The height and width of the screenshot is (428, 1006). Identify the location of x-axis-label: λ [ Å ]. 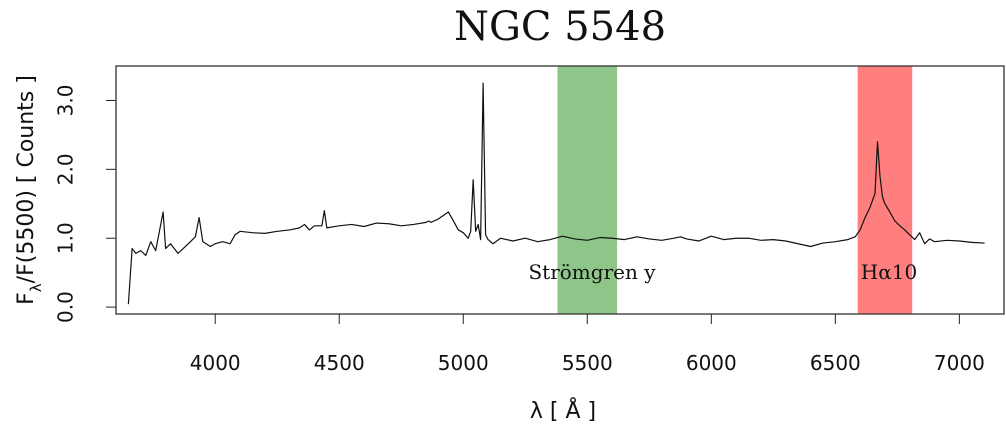
(563, 410).